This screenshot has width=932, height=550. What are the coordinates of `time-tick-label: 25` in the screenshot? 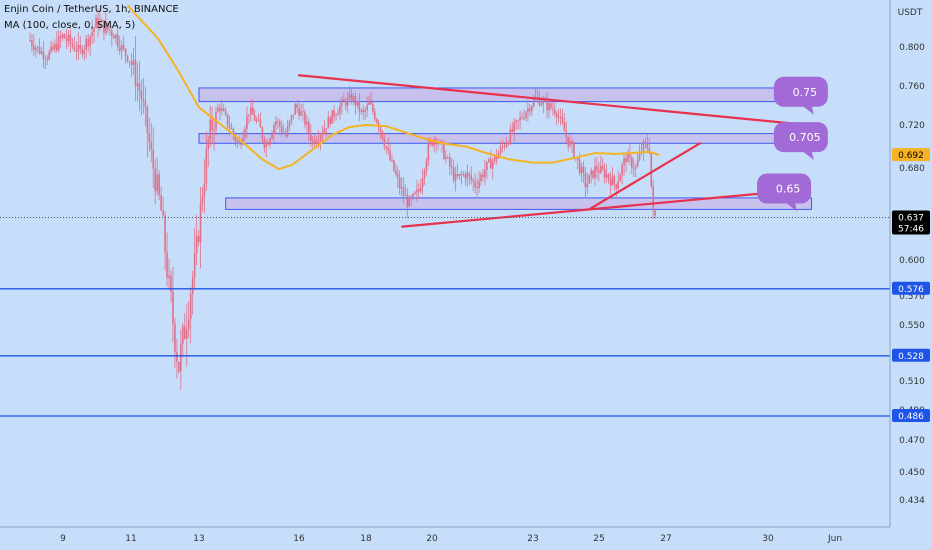 It's located at (598, 539).